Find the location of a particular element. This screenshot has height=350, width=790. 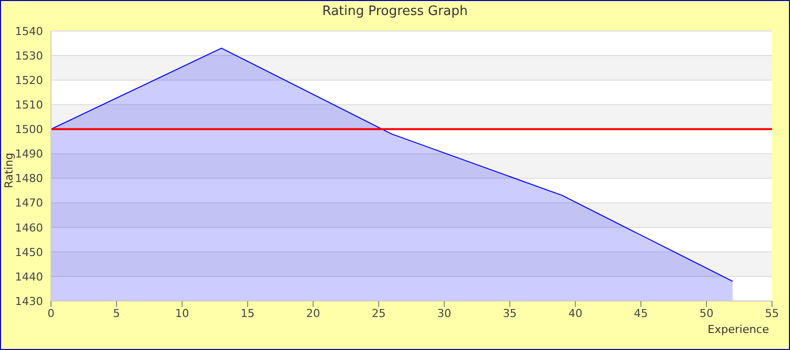

x-tick-label: 10 is located at coordinates (182, 313).